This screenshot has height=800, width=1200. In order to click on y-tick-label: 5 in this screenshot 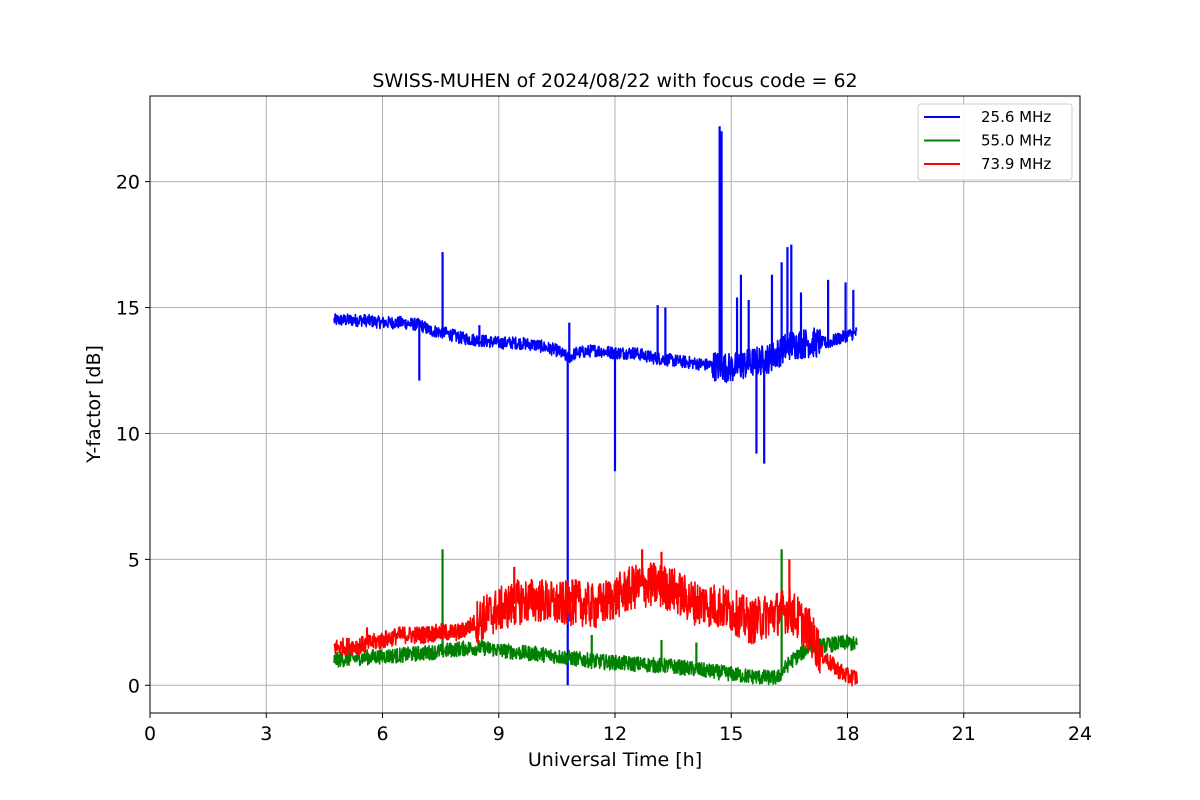, I will do `click(134, 560)`.